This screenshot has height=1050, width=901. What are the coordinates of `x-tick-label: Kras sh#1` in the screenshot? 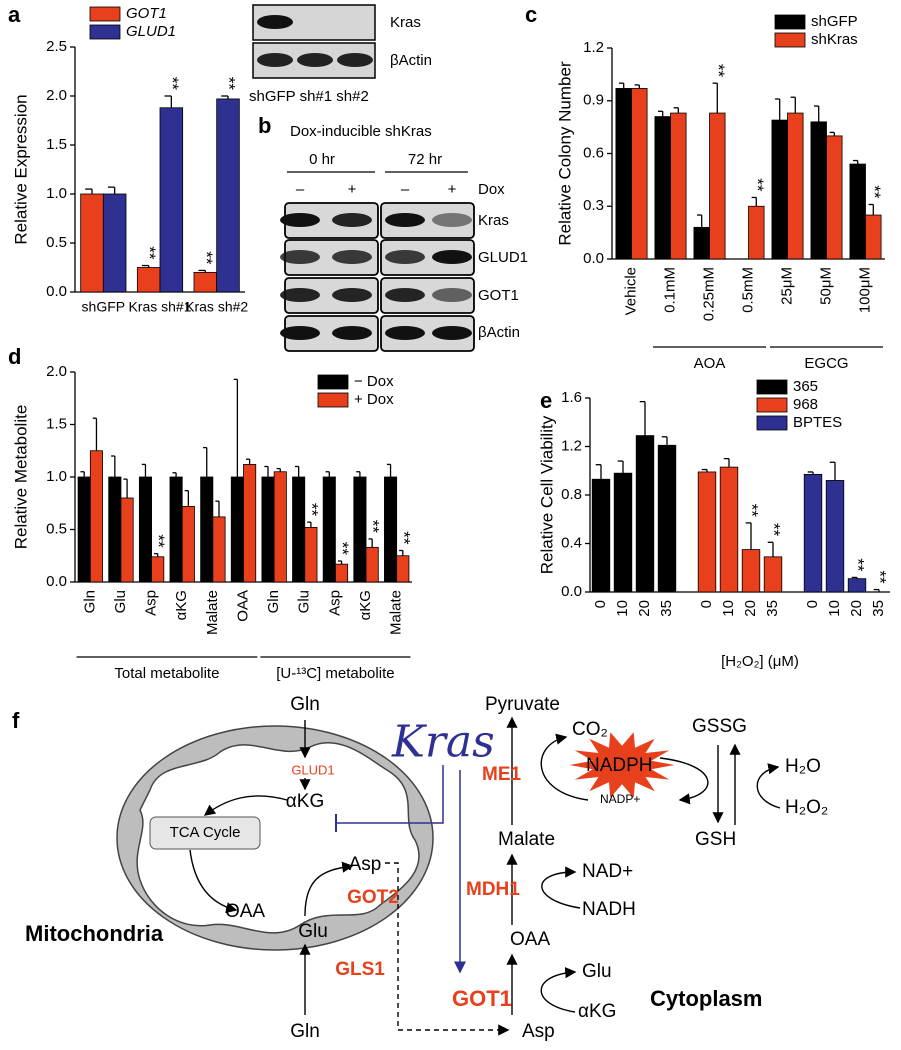 It's located at (159, 307).